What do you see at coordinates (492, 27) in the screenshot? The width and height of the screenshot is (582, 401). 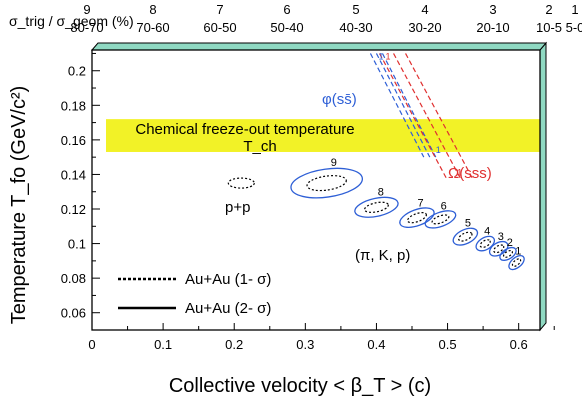 I see `centrality-bin-range: 20-10` at bounding box center [492, 27].